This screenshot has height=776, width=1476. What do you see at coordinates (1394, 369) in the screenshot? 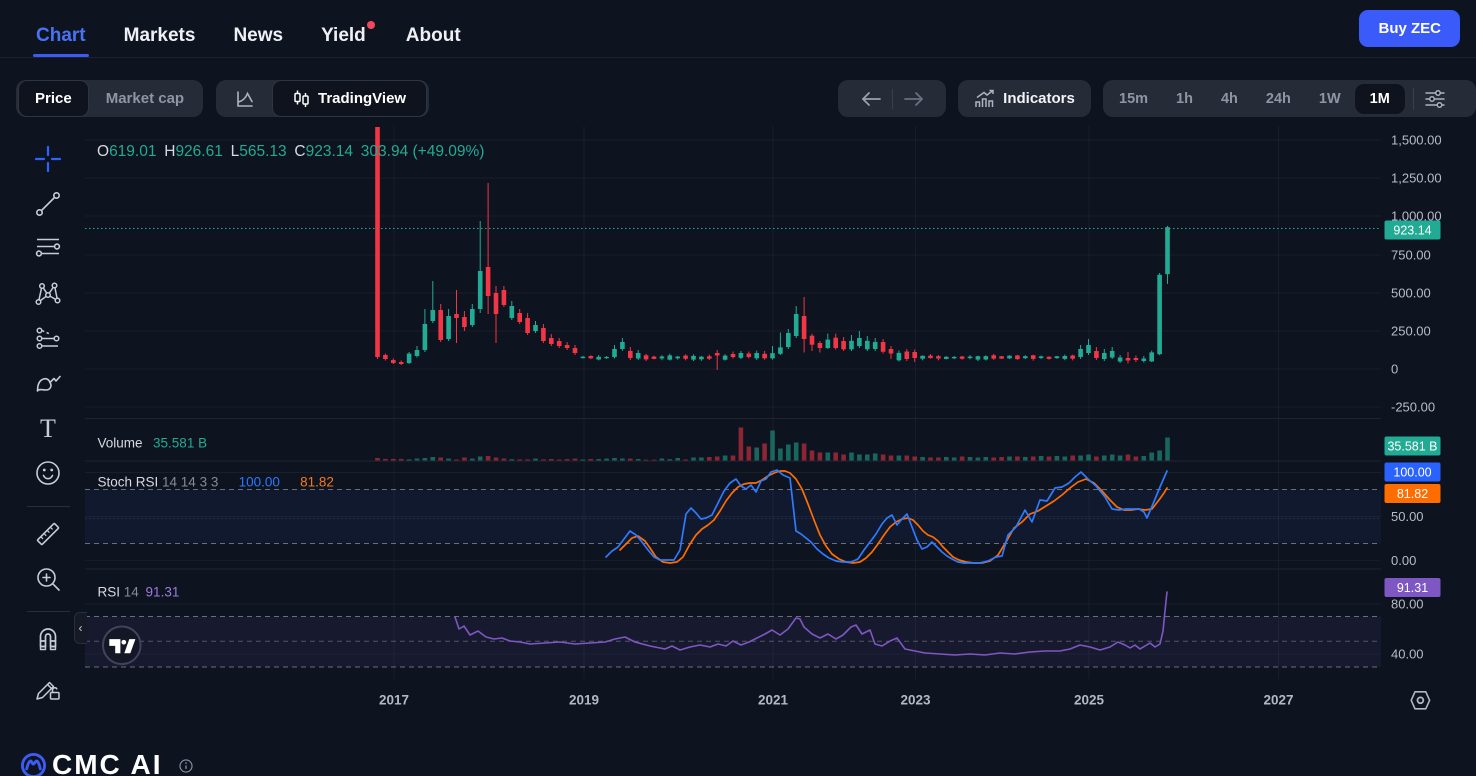
I see `svg-text: 0` at bounding box center [1394, 369].